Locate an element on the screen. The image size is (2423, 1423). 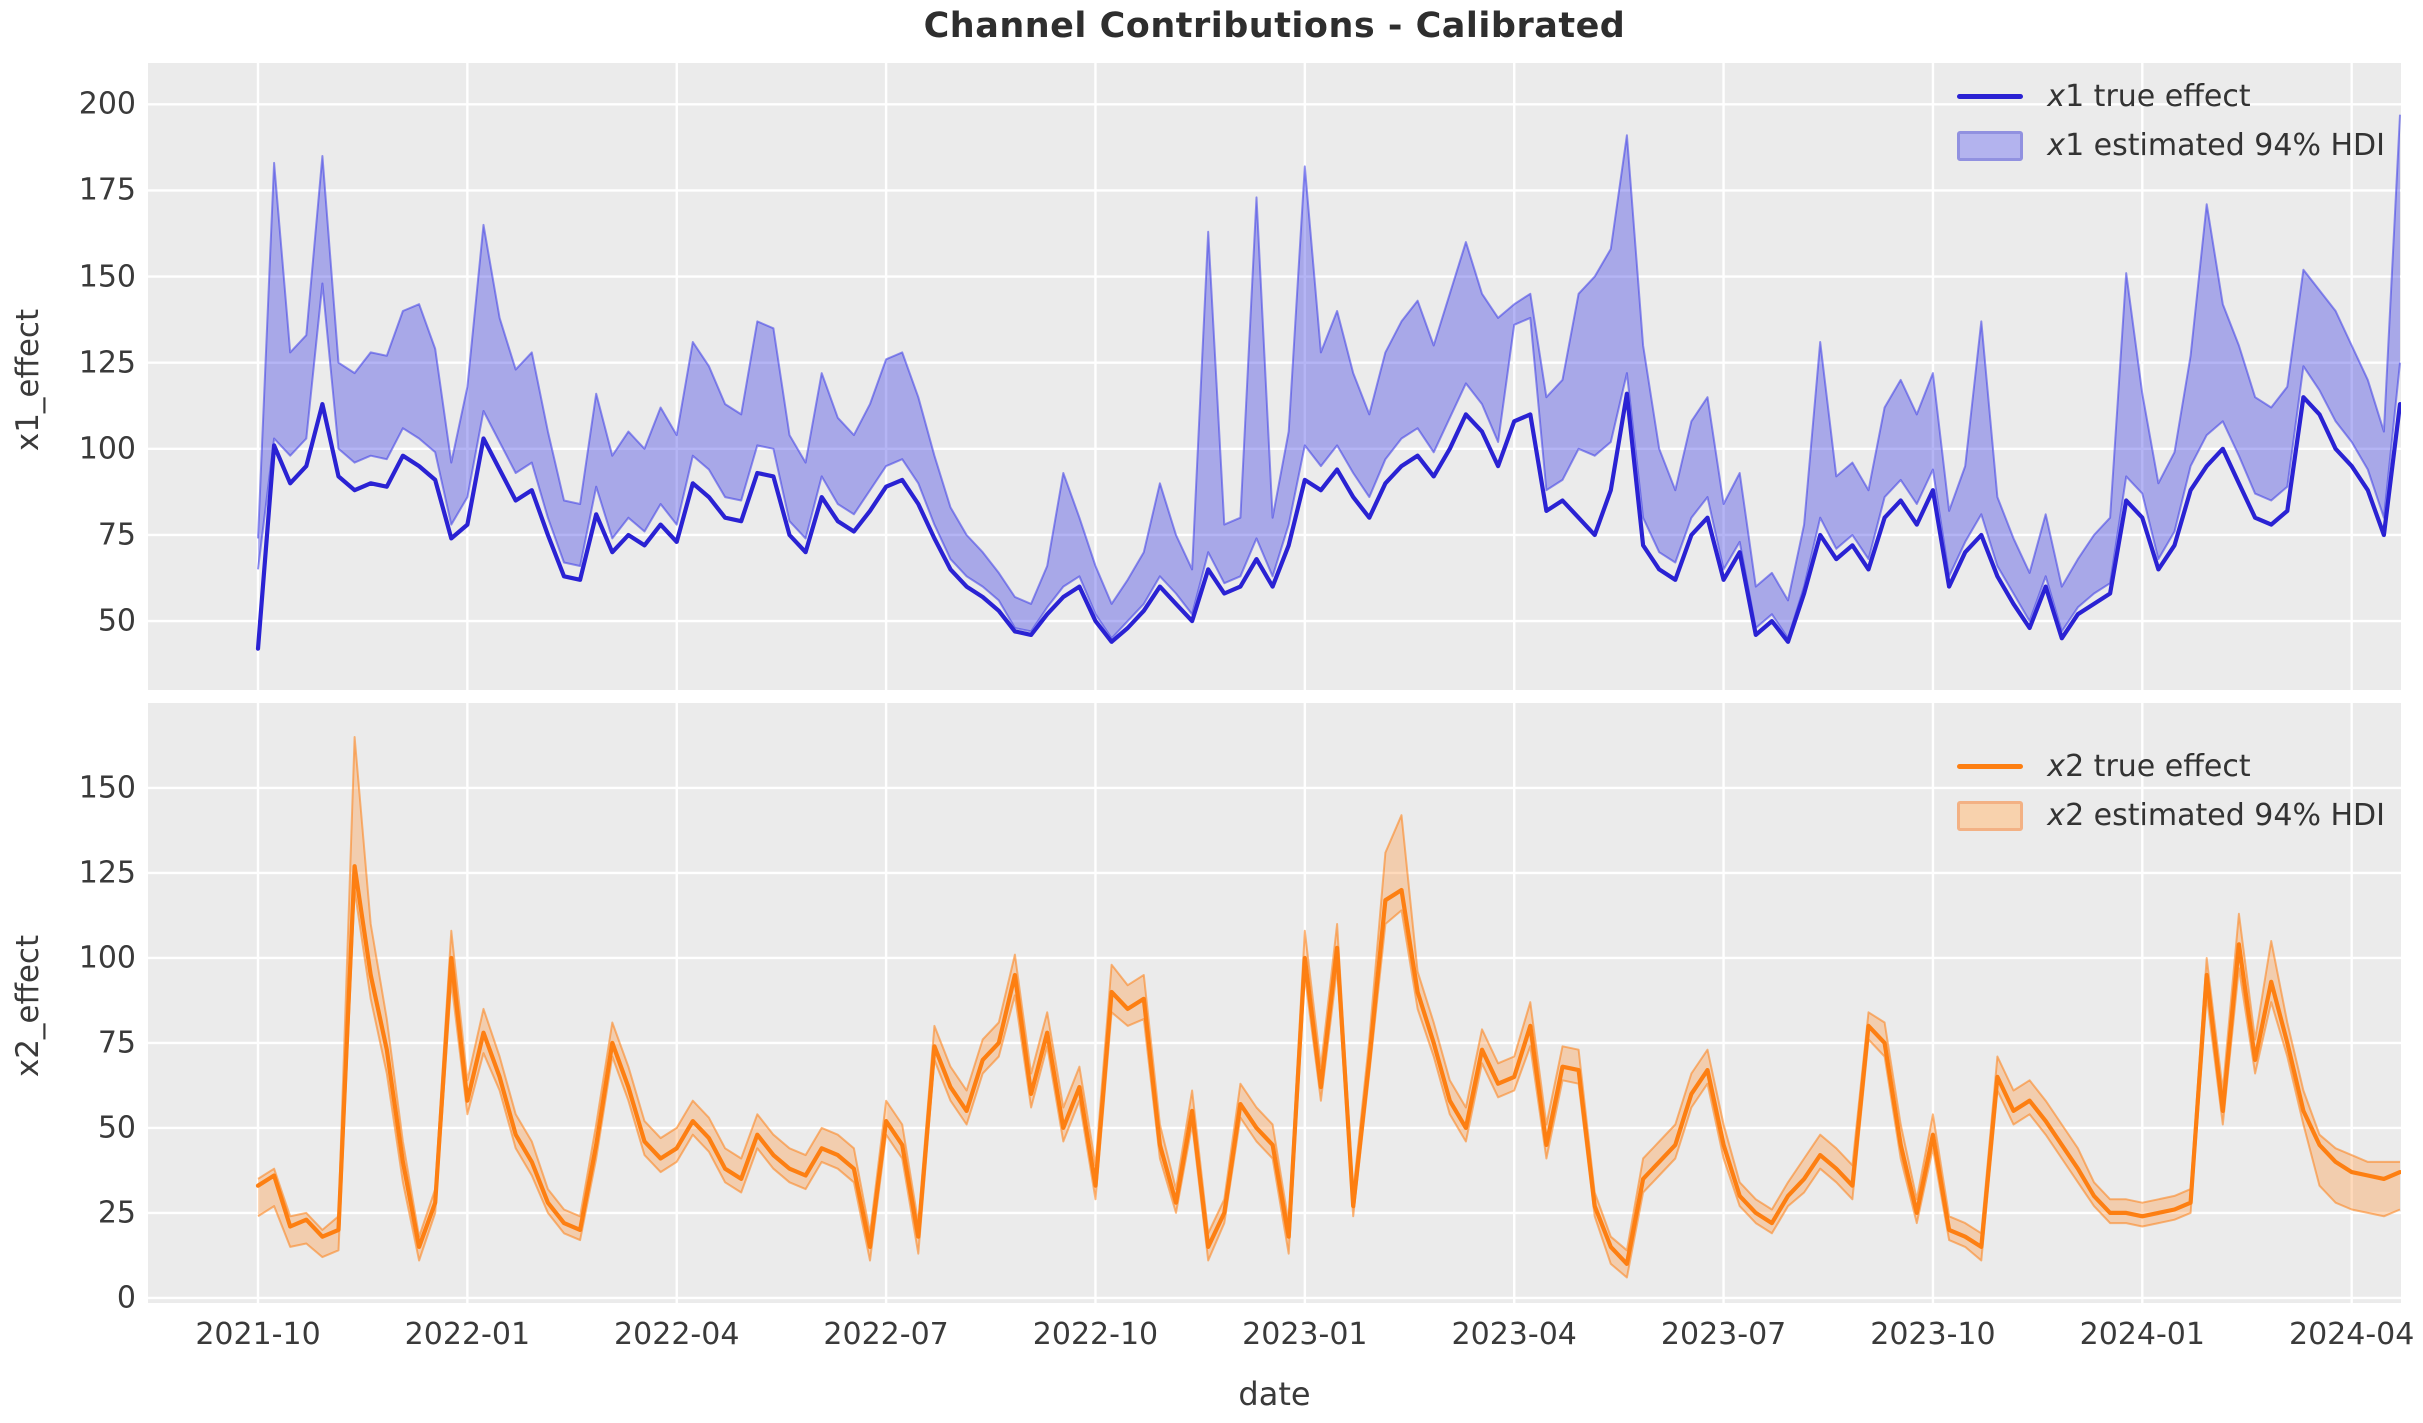
x1-legend-label: x1 true effect is located at coordinates (2148, 96).